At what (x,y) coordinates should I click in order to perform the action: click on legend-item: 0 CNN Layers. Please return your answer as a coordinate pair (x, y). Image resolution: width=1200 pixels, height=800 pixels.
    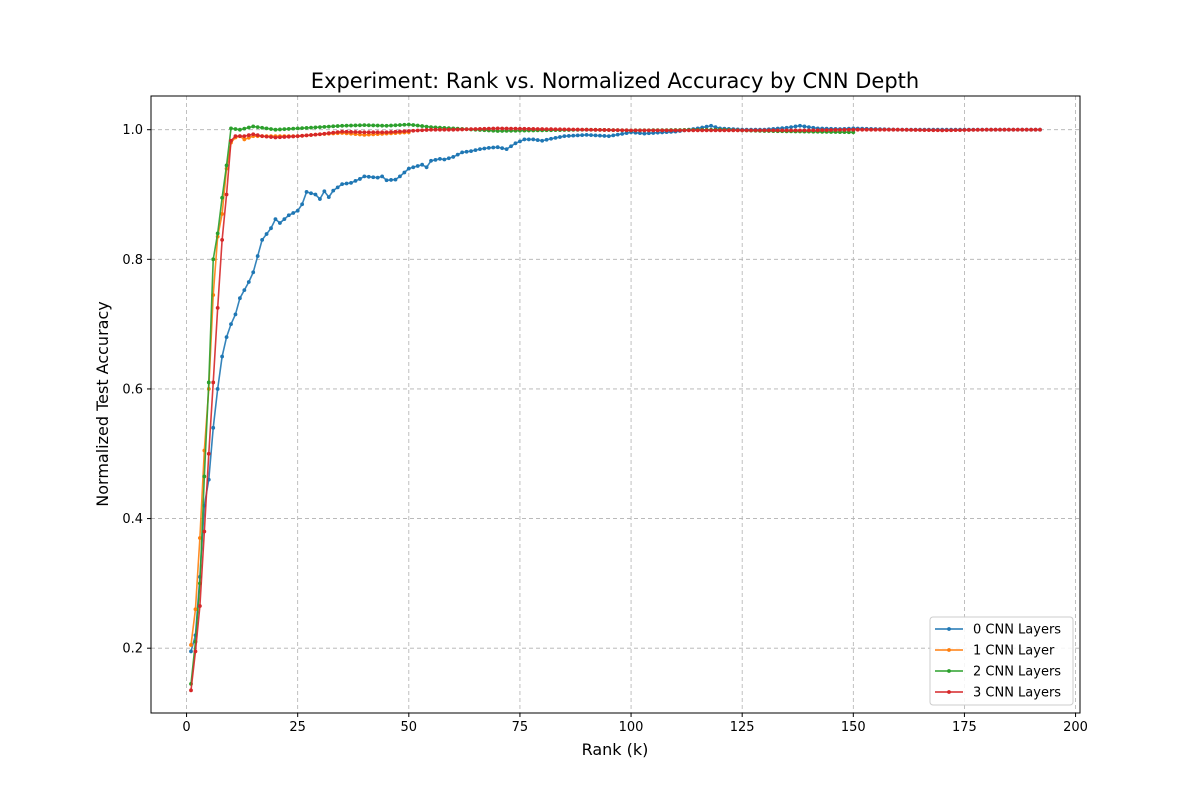
    Looking at the image, I should click on (998, 630).